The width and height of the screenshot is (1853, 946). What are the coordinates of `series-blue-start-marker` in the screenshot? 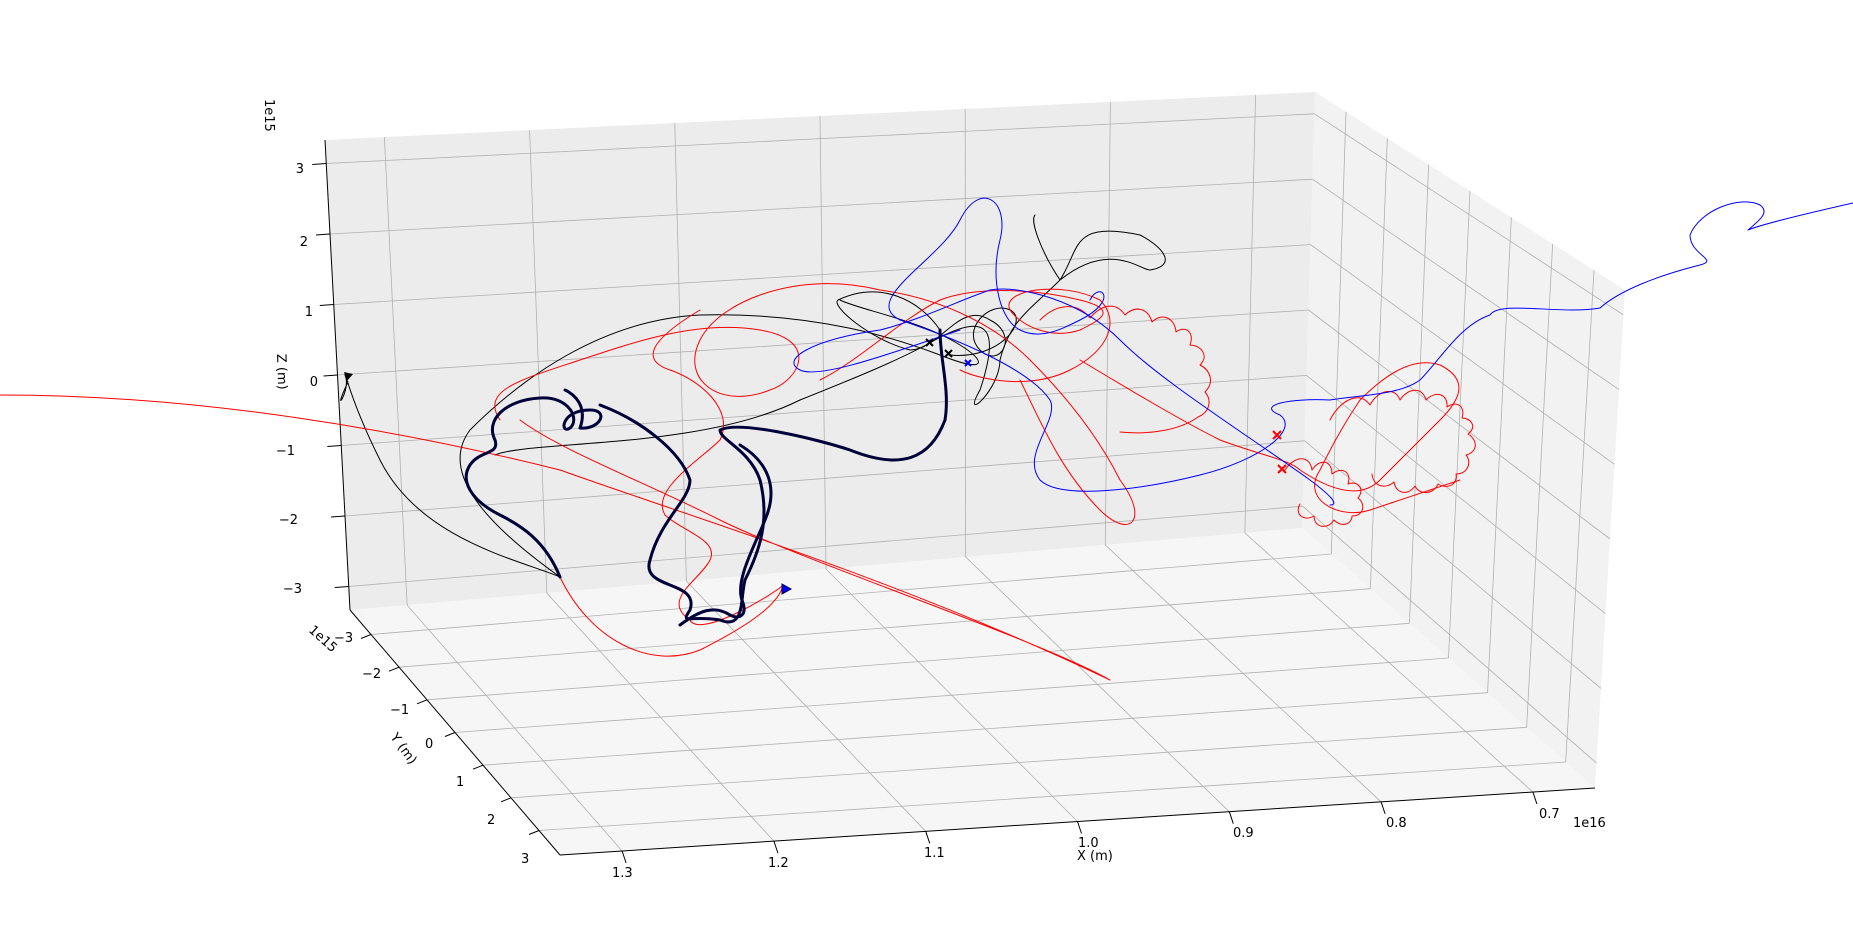 It's located at (968, 363).